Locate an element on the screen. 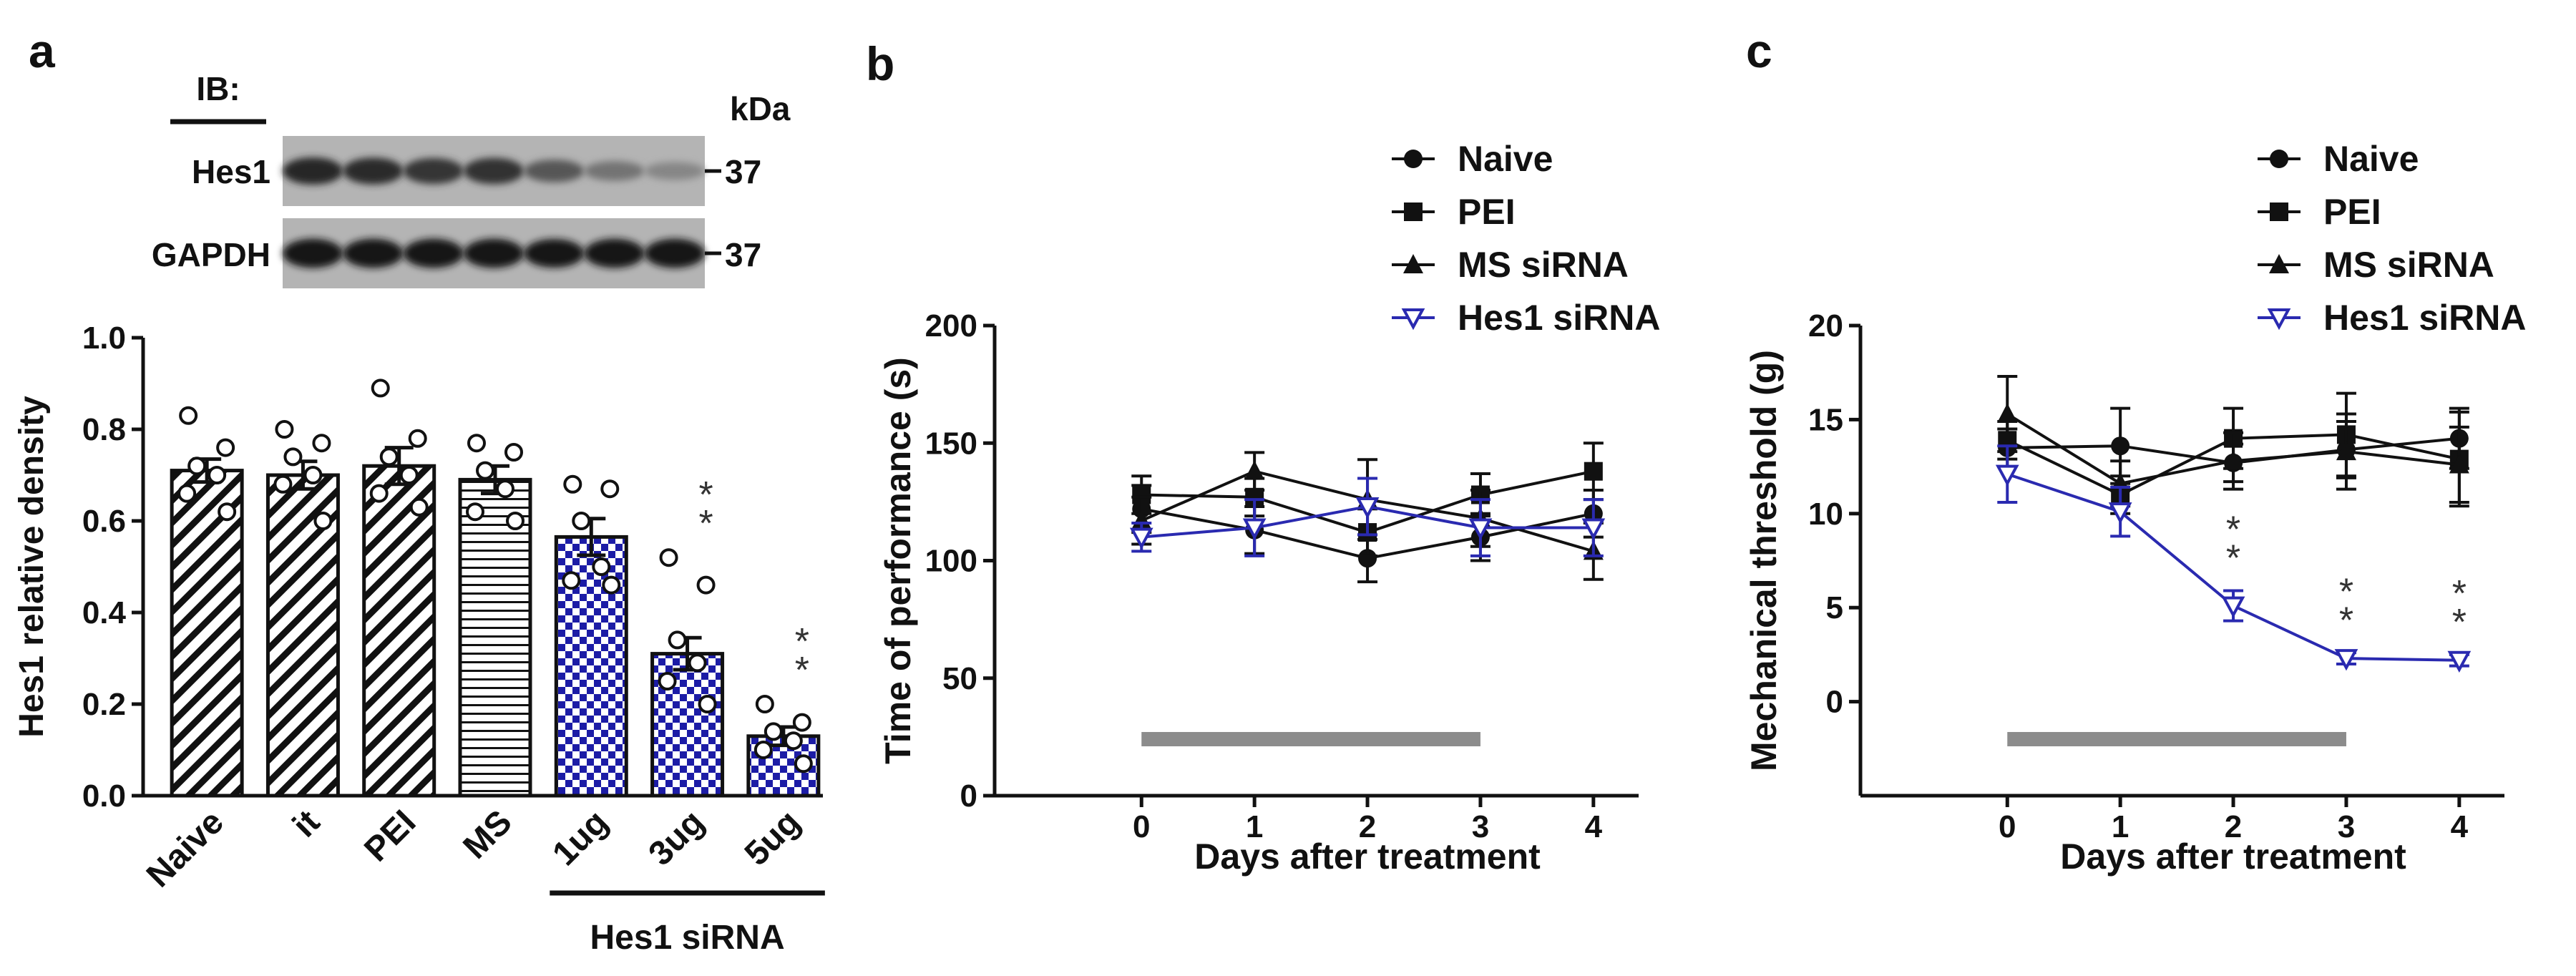  blot-marker-gapdh: 37 is located at coordinates (743, 254).